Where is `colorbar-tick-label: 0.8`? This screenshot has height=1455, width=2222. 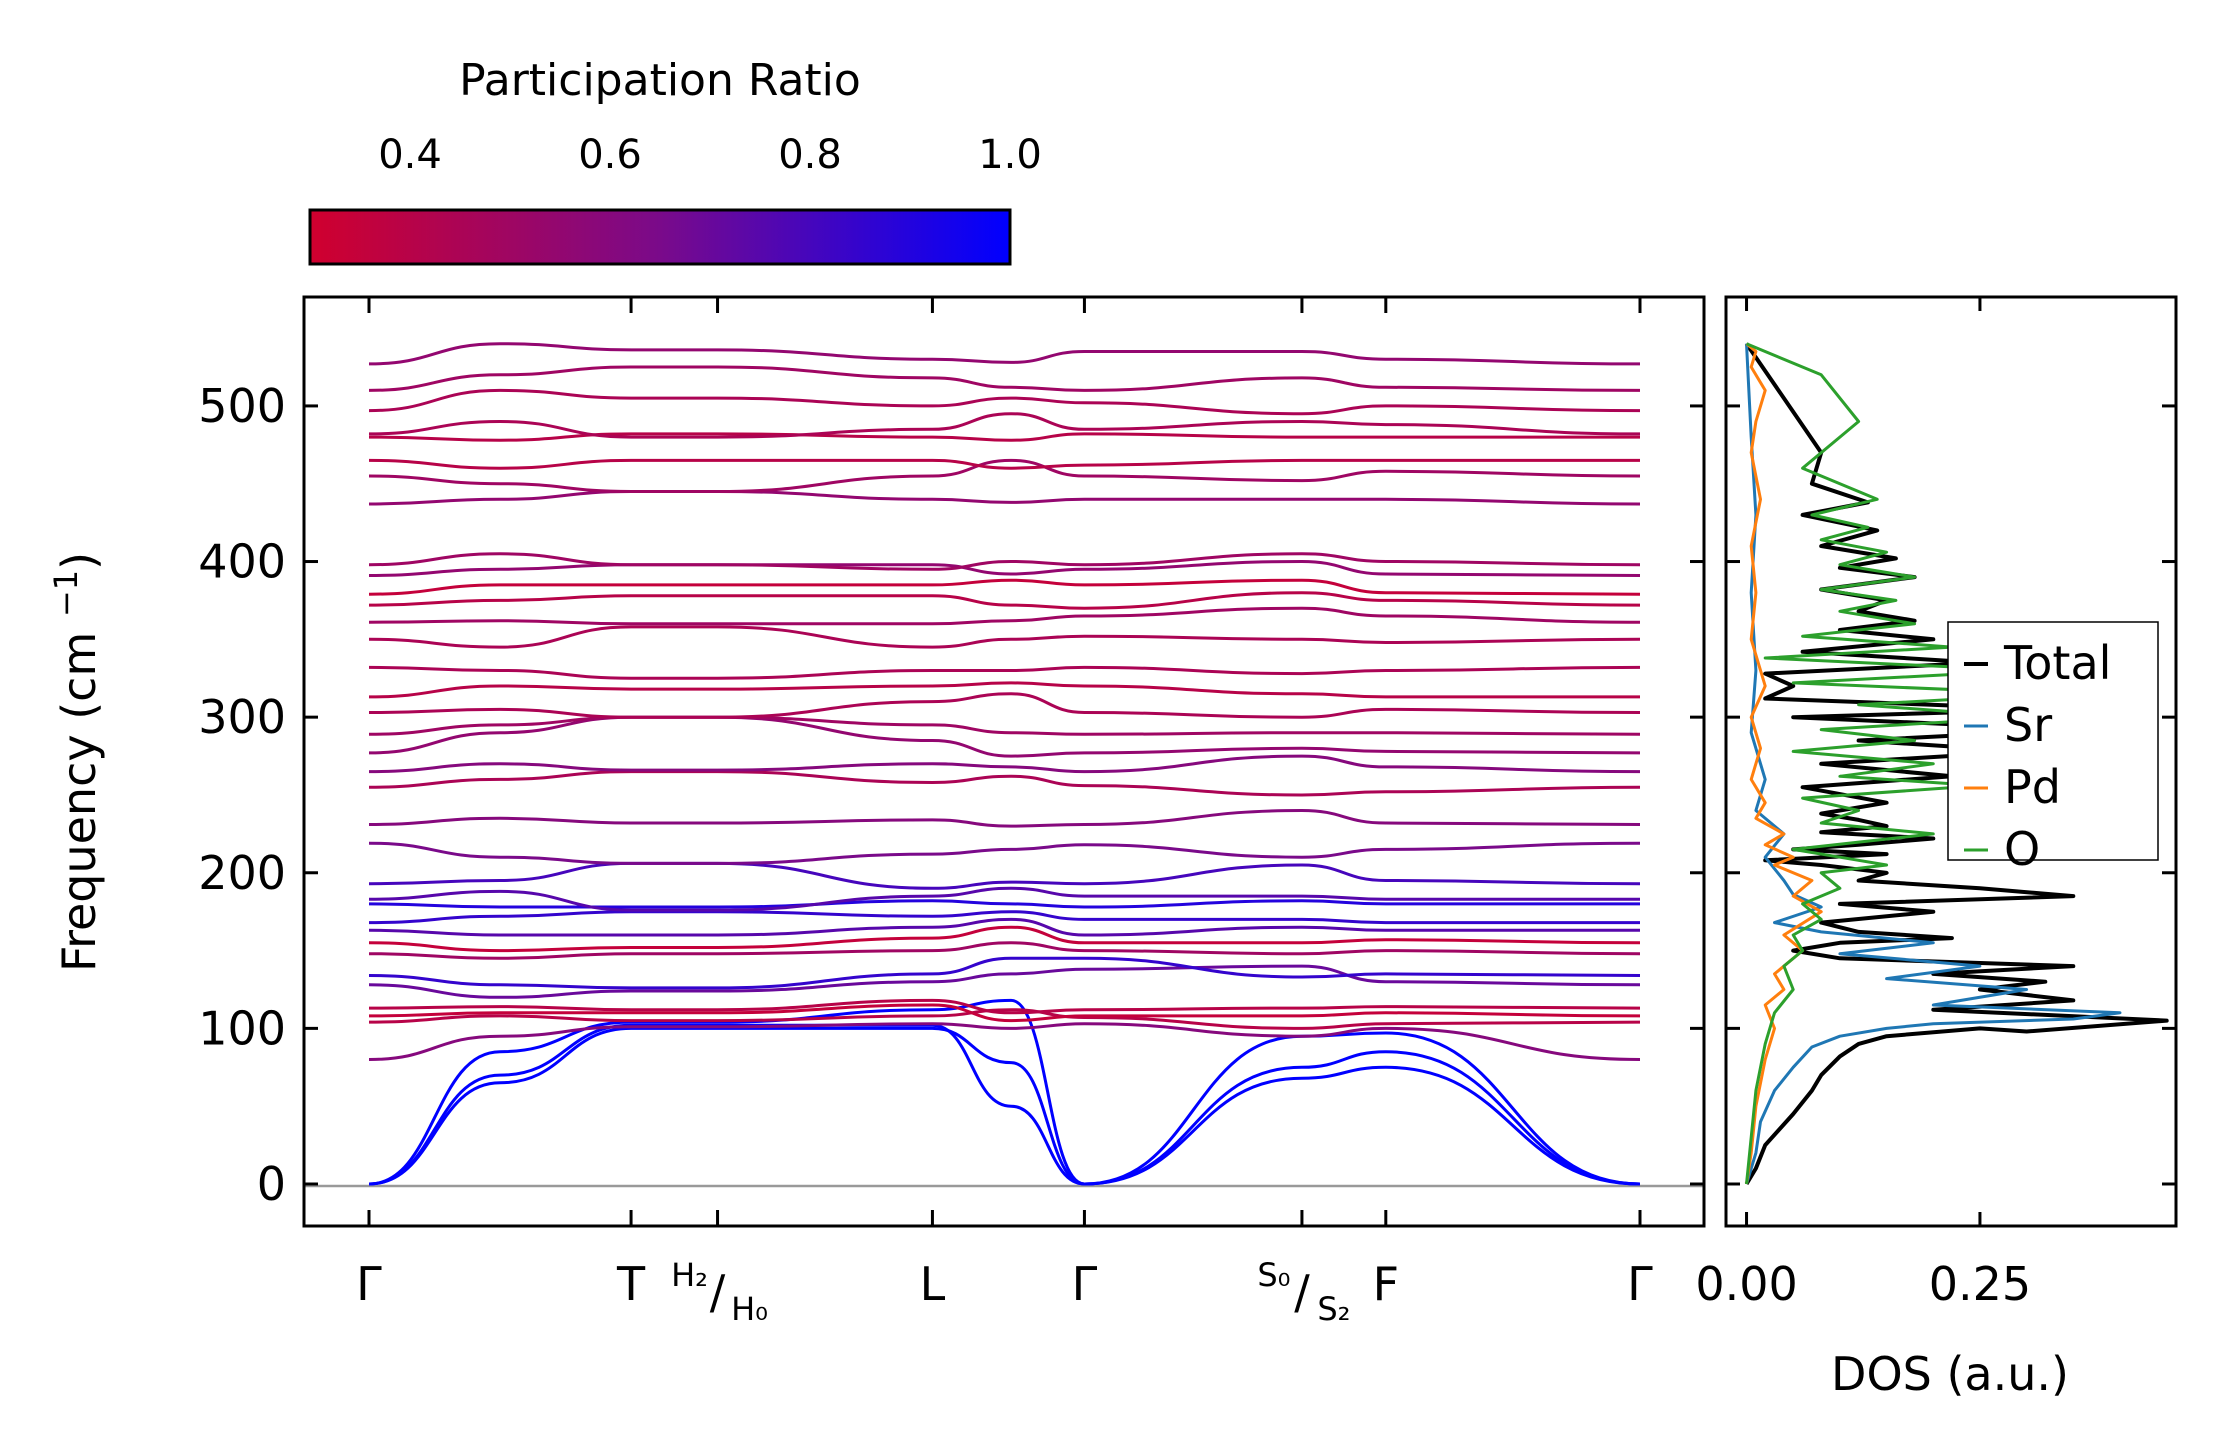 colorbar-tick-label: 0.8 is located at coordinates (810, 155).